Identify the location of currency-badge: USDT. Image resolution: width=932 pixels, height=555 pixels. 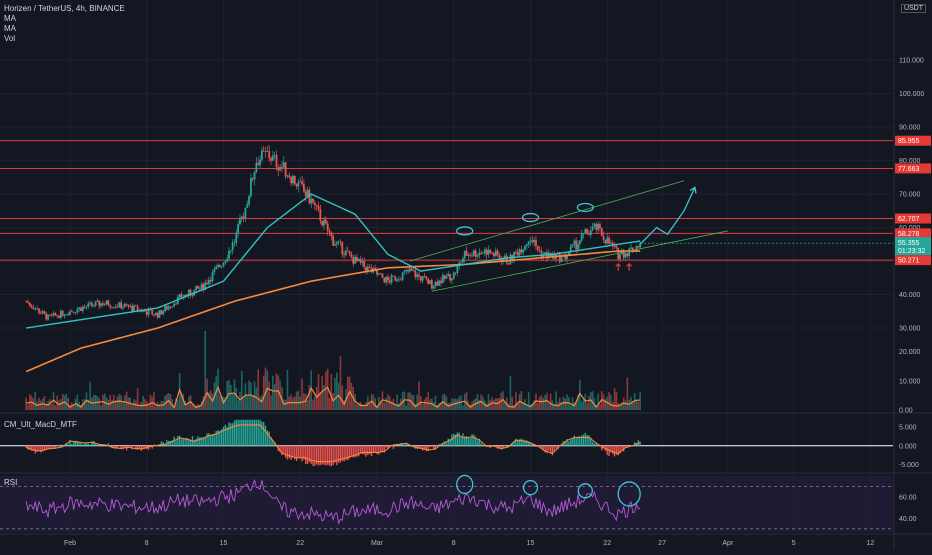
(913, 8).